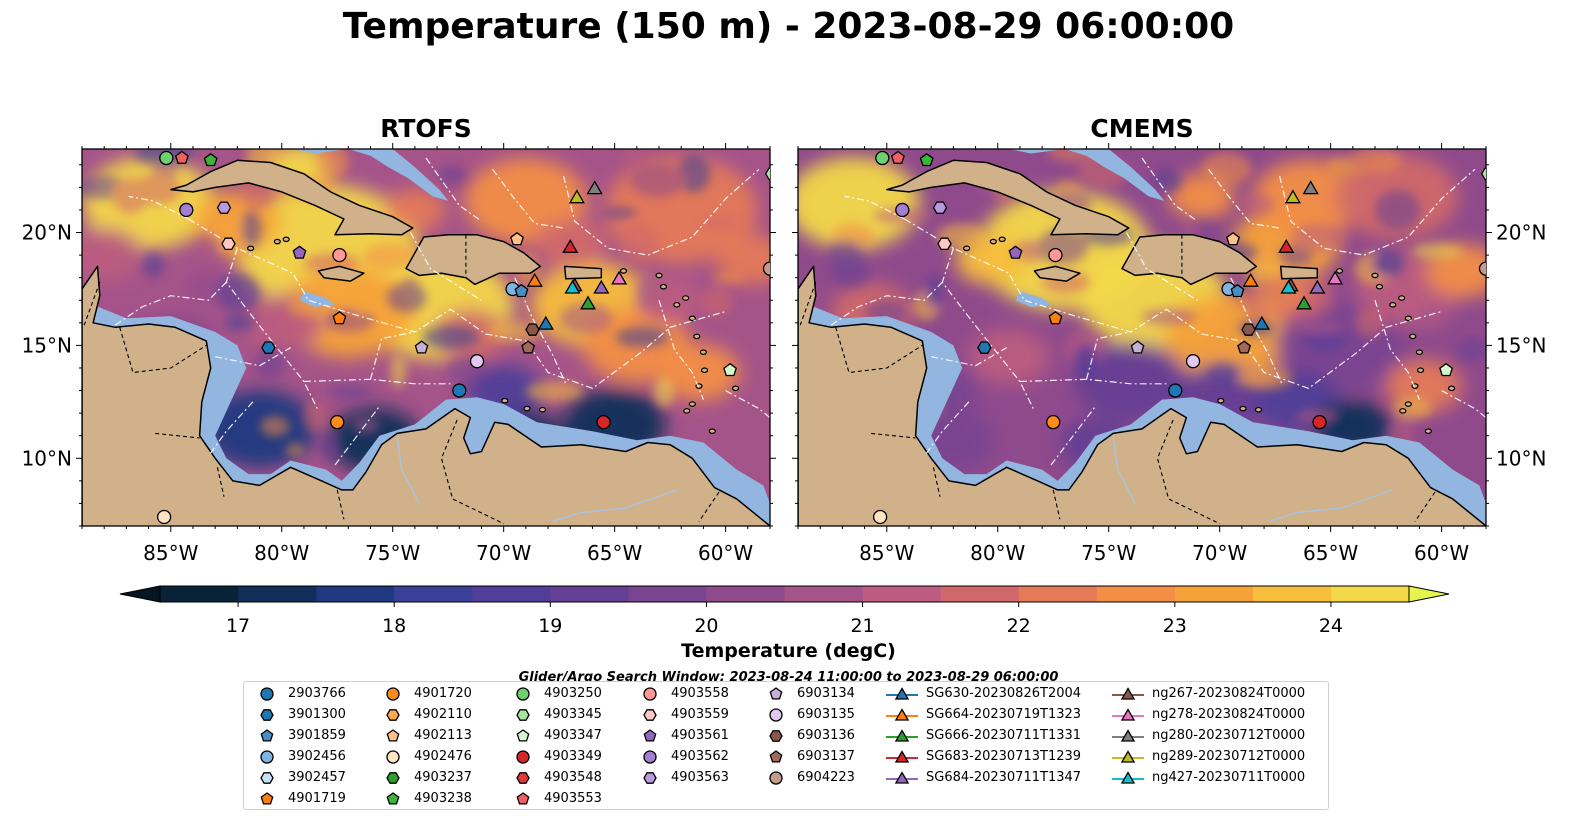 The image size is (1577, 827). I want to click on legend-entry: 4903559, so click(685, 714).